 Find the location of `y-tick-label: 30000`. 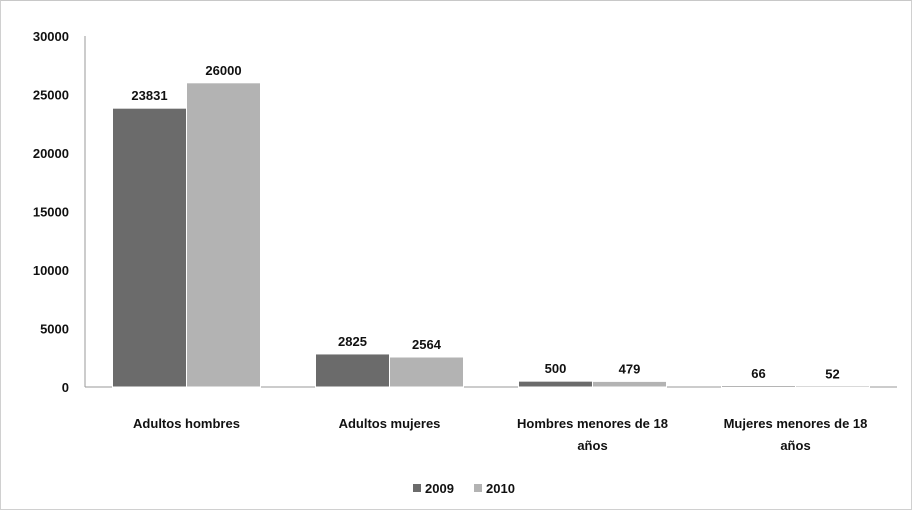

y-tick-label: 30000 is located at coordinates (51, 36).